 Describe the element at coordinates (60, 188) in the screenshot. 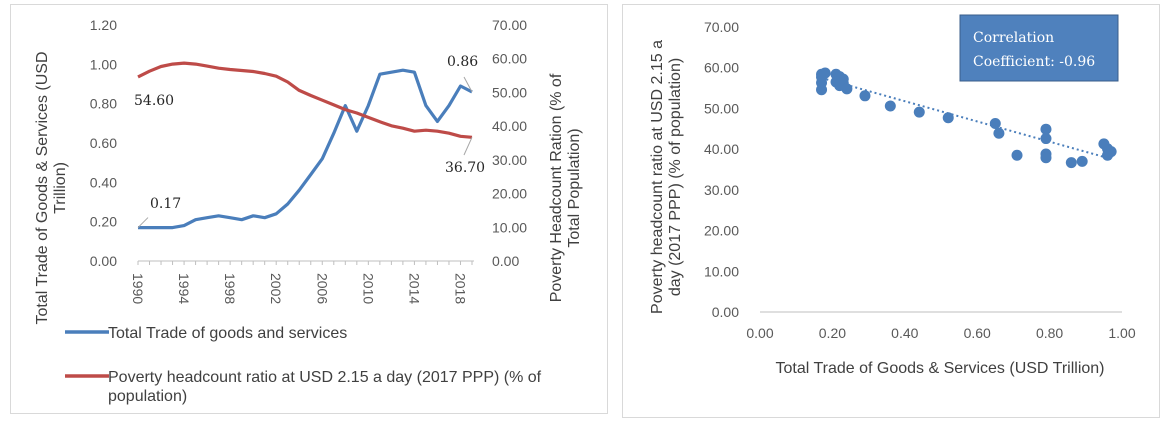

I see `left-axis-title-line: Trillion)` at that location.